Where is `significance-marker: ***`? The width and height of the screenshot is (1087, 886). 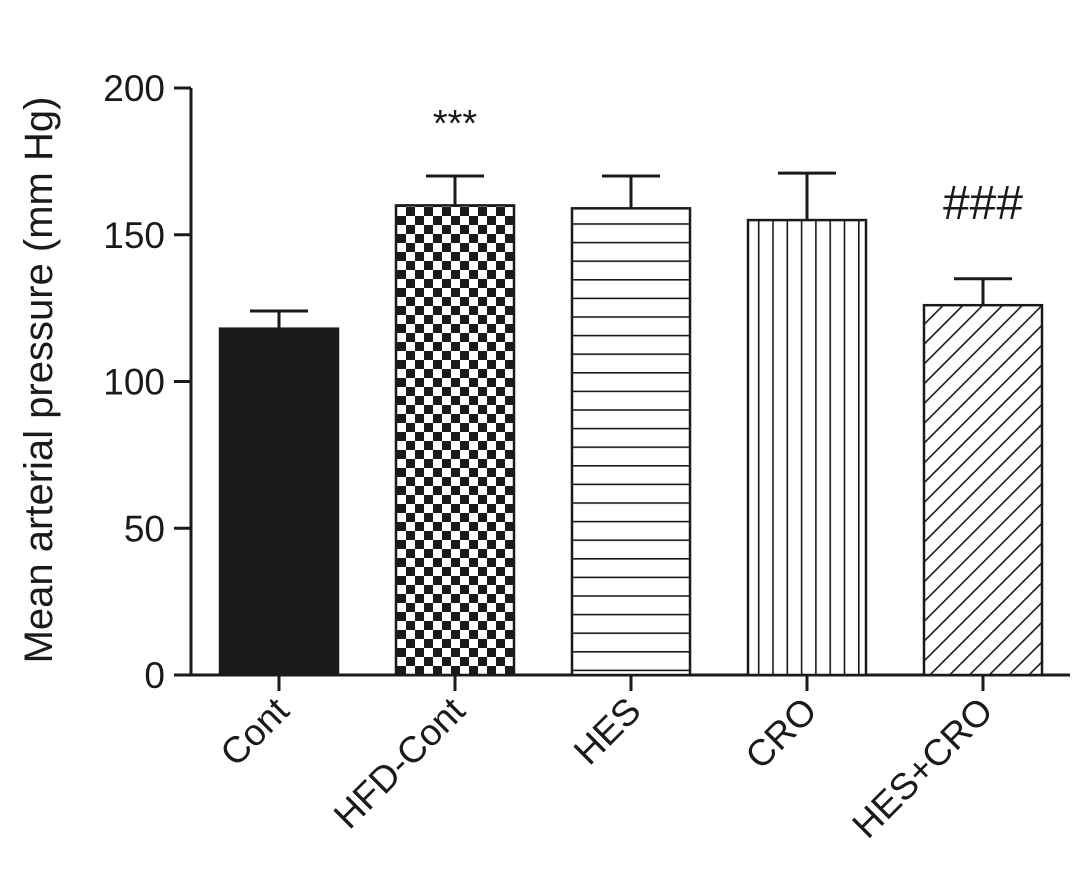
significance-marker: *** is located at coordinates (455, 124).